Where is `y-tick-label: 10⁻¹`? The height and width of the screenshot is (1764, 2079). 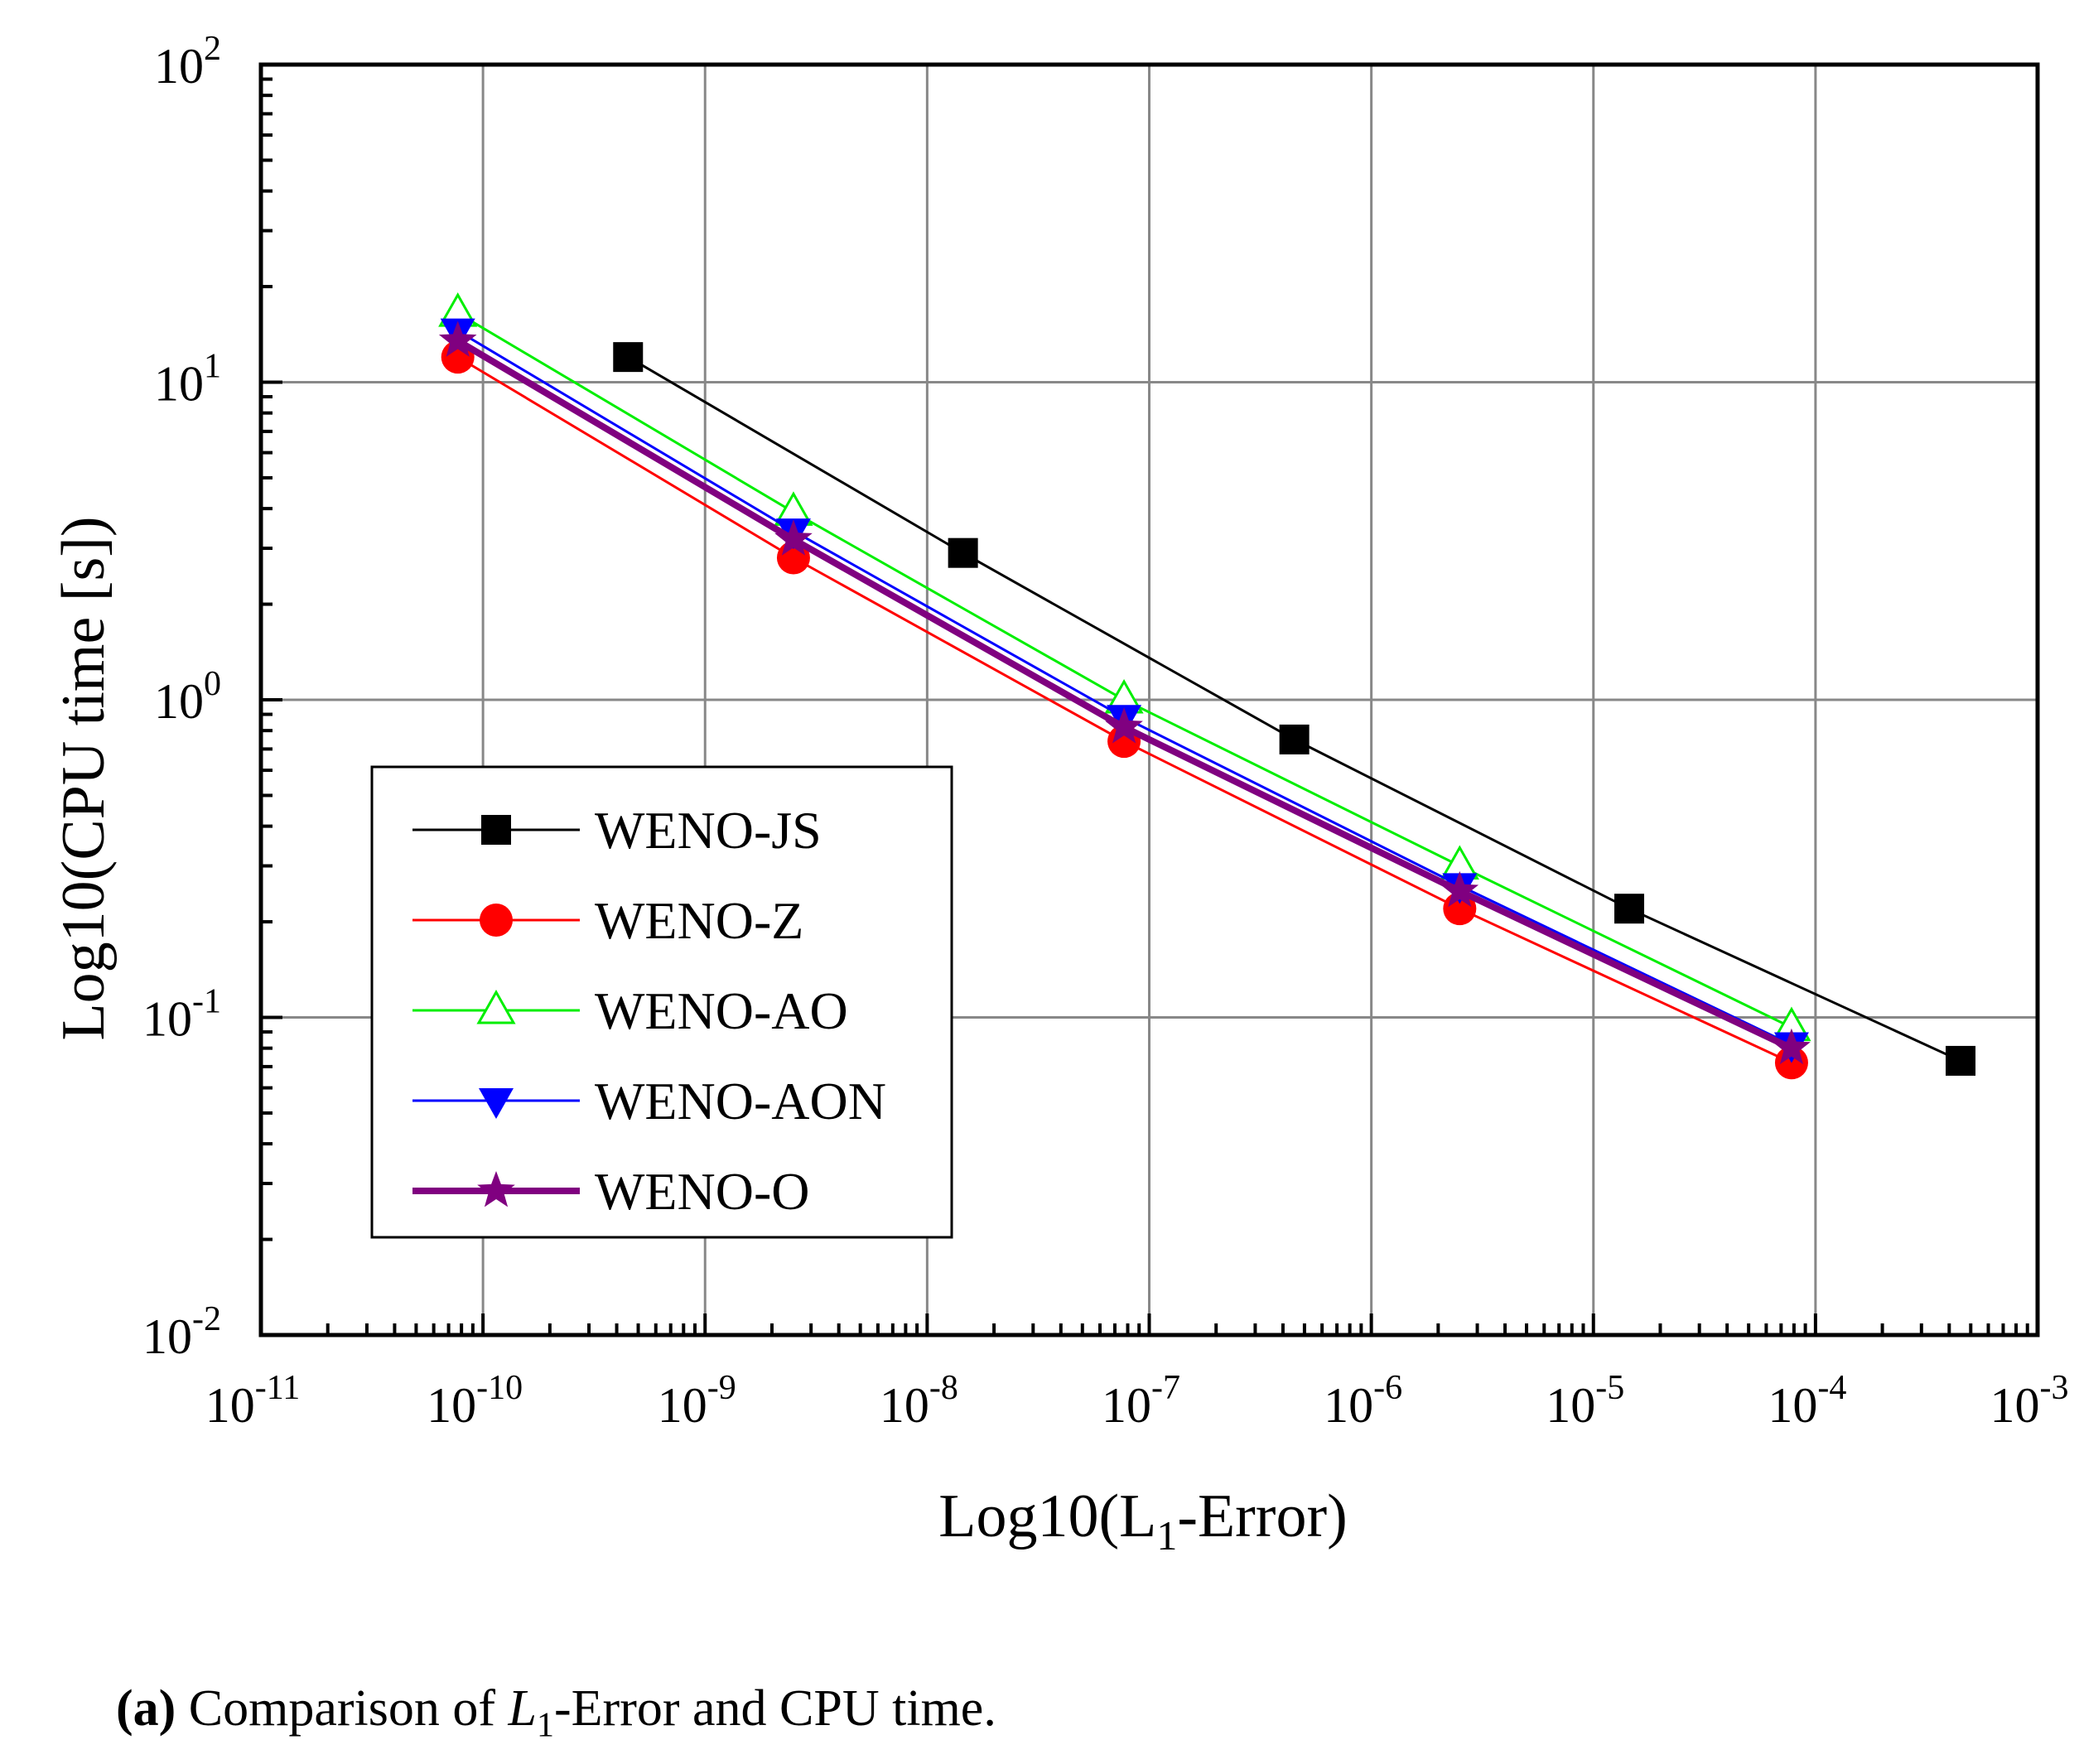 y-tick-label: 10⁻¹ is located at coordinates (181, 1015).